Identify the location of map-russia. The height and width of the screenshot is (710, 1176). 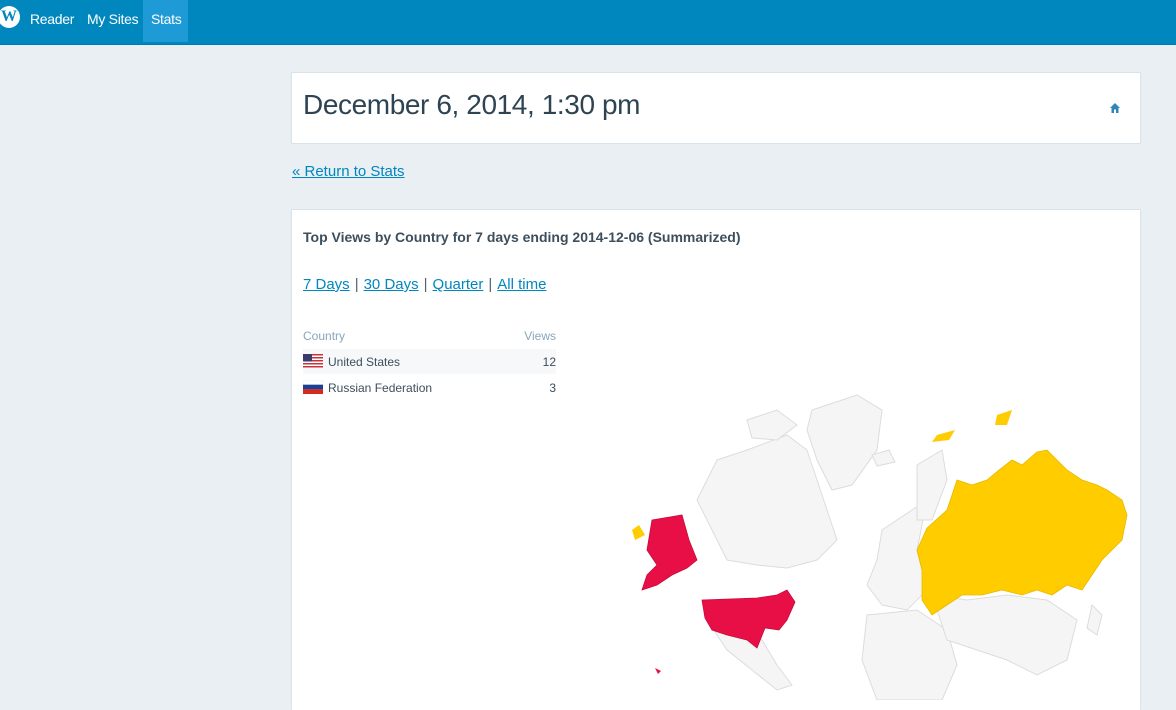
(1022, 532).